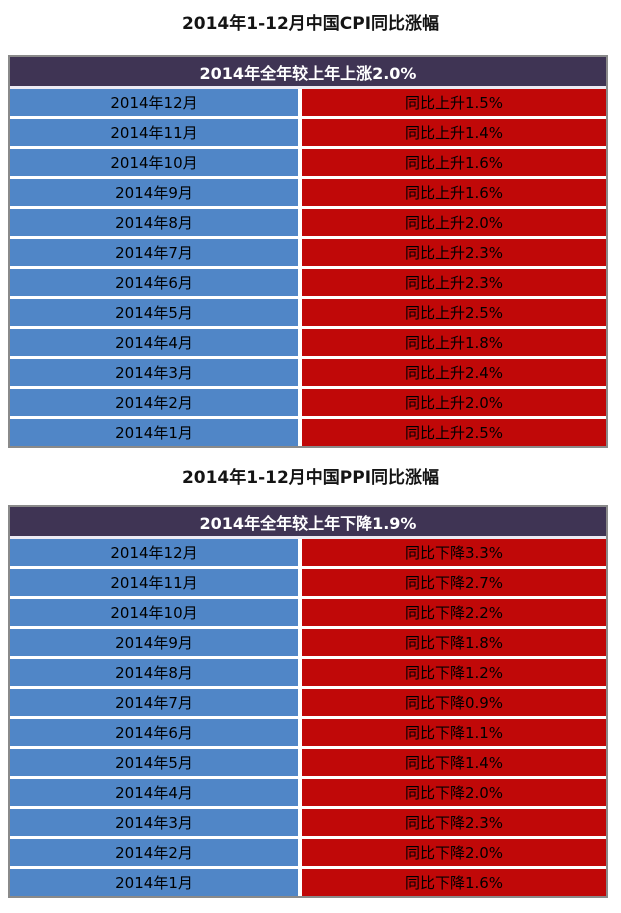 Image resolution: width=621 pixels, height=913 pixels. I want to click on table-row: 2014年1月 同比上升2.5%, so click(308, 432).